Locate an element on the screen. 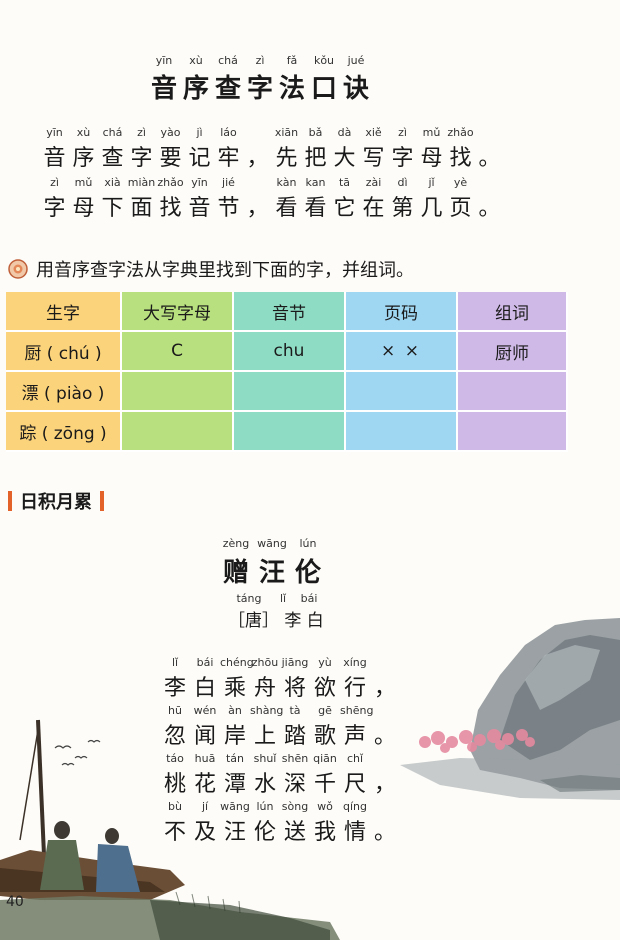  verse-char: 音 is located at coordinates (199, 208).